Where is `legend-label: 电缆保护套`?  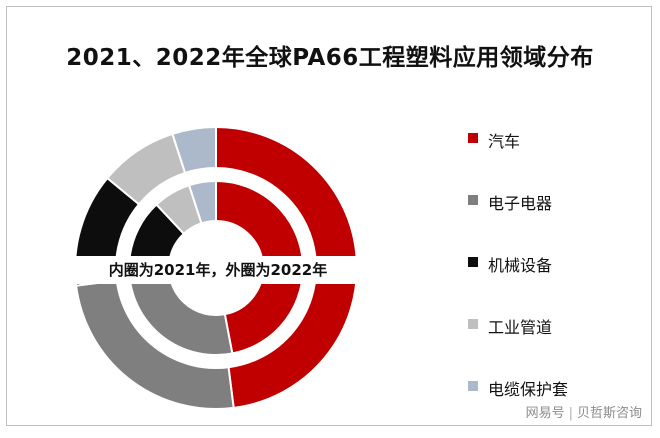 legend-label: 电缆保护套 is located at coordinates (528, 389).